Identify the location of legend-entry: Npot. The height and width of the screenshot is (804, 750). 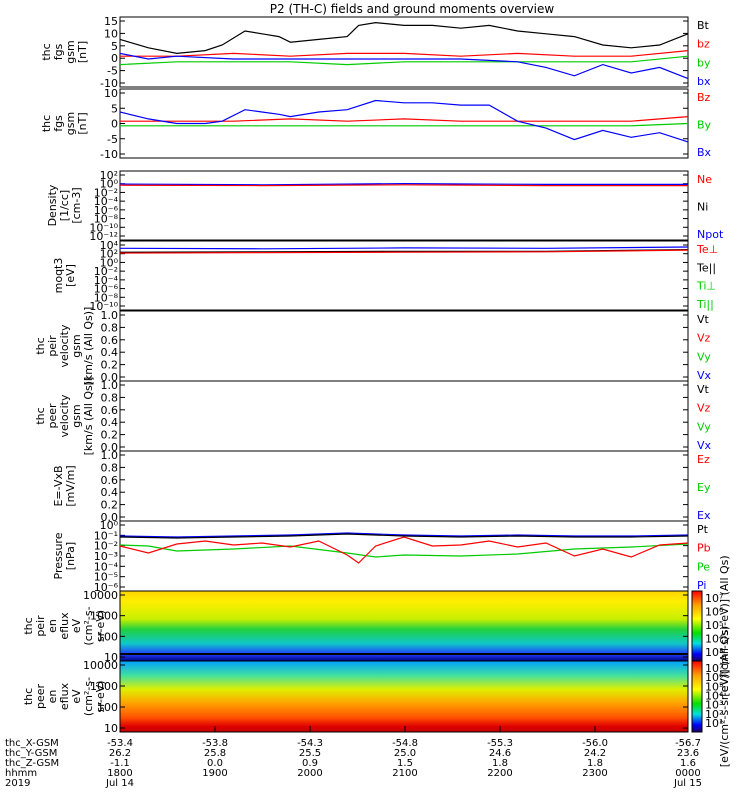
(710, 234).